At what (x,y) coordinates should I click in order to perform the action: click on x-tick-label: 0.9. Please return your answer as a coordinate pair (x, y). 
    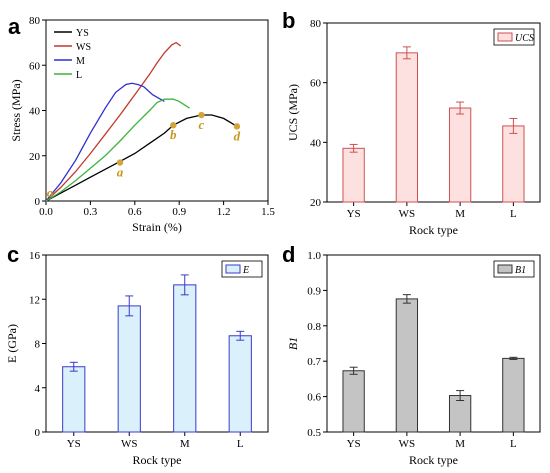
    Looking at the image, I should click on (179, 212).